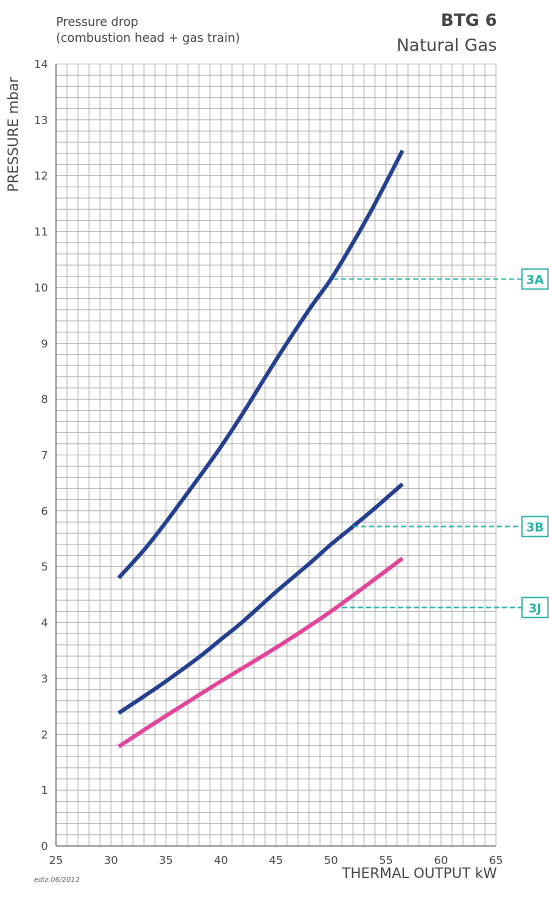  Describe the element at coordinates (44, 846) in the screenshot. I see `y-tick-label: 0` at that location.